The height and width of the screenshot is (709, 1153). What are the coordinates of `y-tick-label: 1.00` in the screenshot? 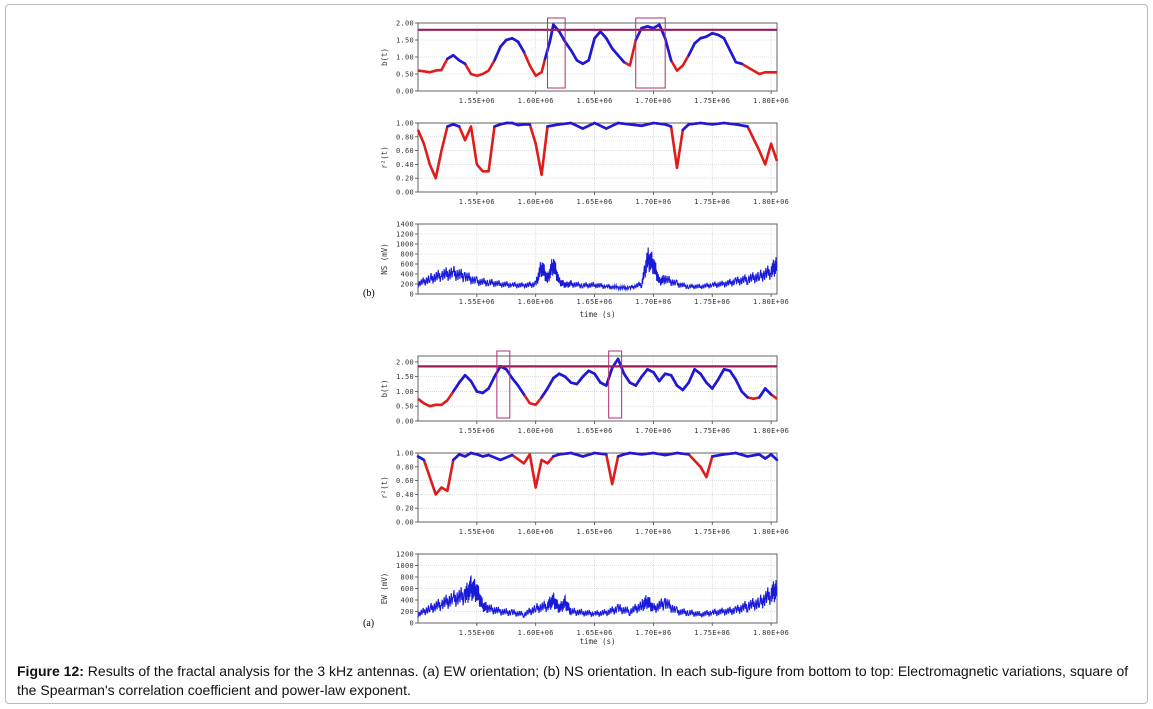 It's located at (405, 392).